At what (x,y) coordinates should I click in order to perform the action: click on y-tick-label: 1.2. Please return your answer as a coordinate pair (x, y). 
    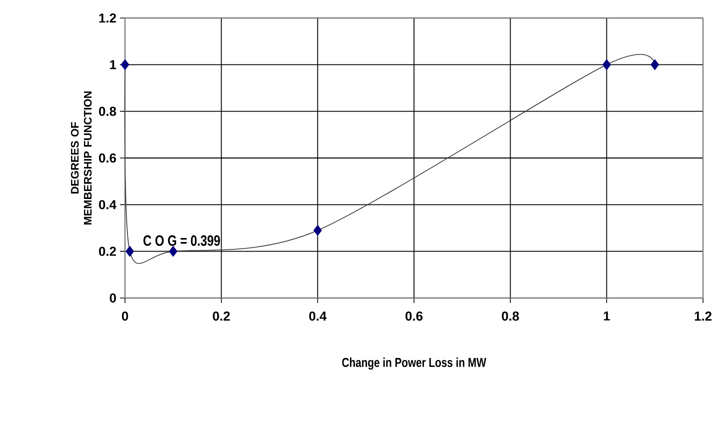
    Looking at the image, I should click on (107, 18).